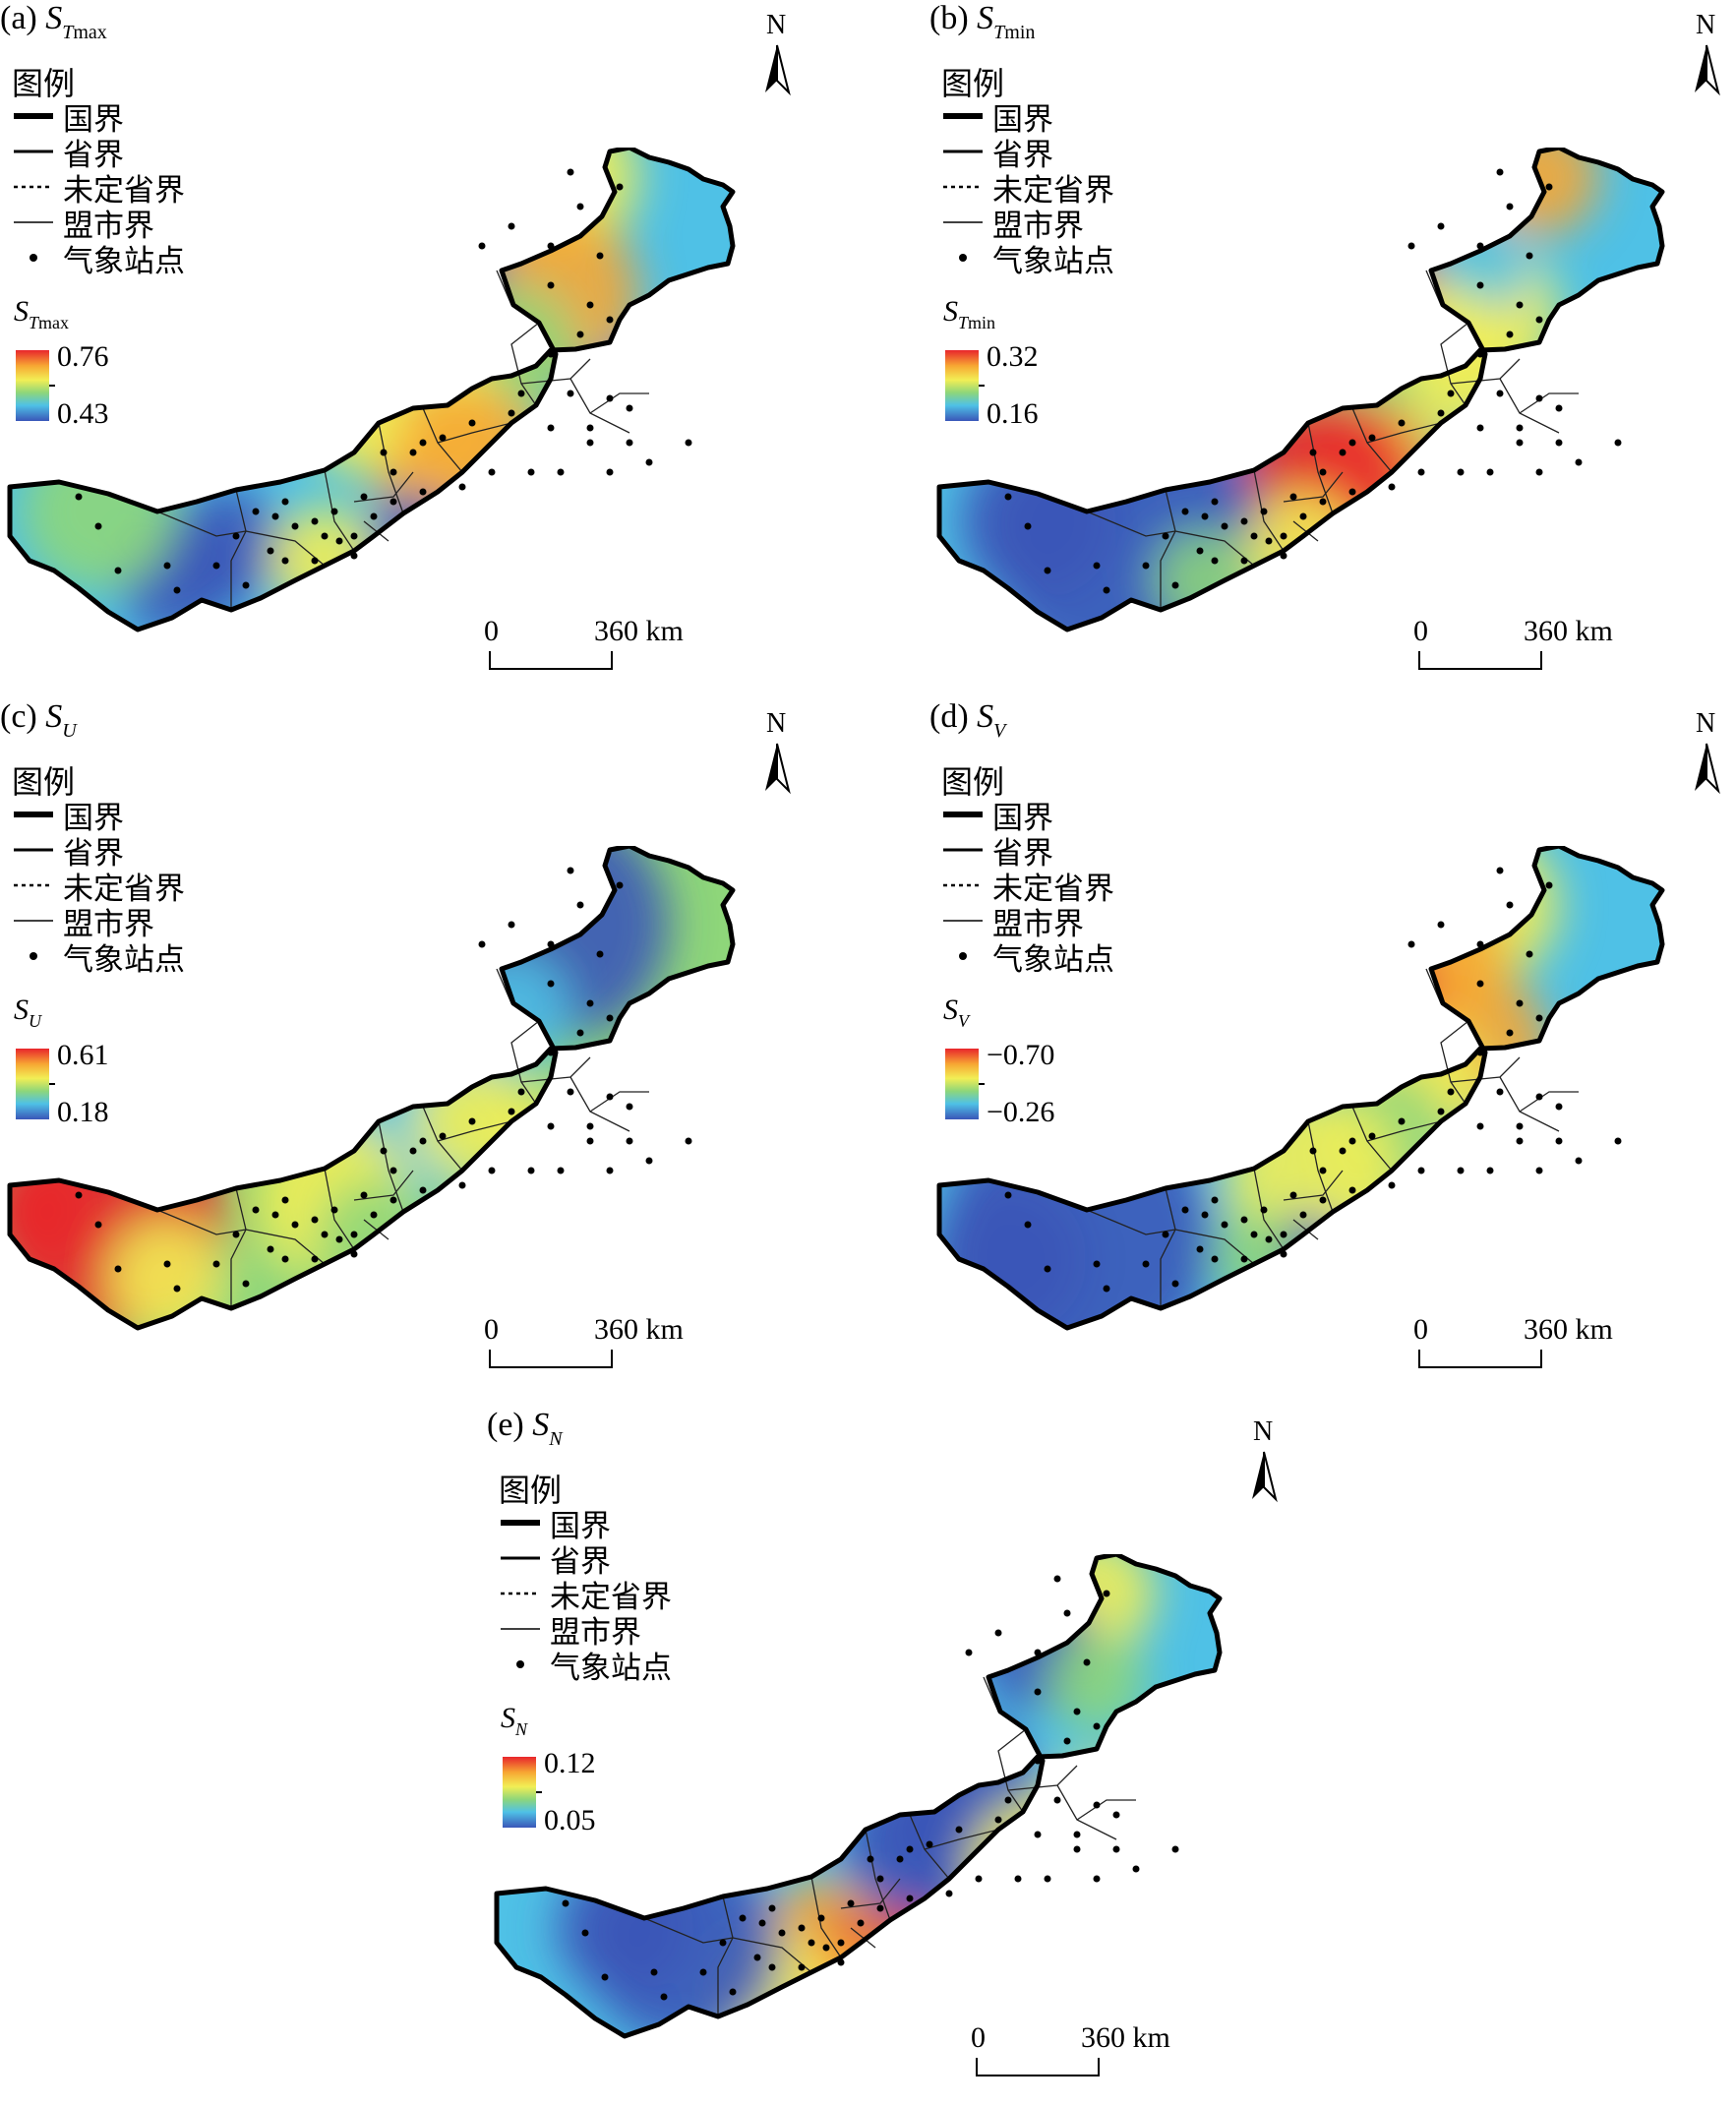 Image resolution: width=1736 pixels, height=2106 pixels. I want to click on region-map, so click(1300, 1088).